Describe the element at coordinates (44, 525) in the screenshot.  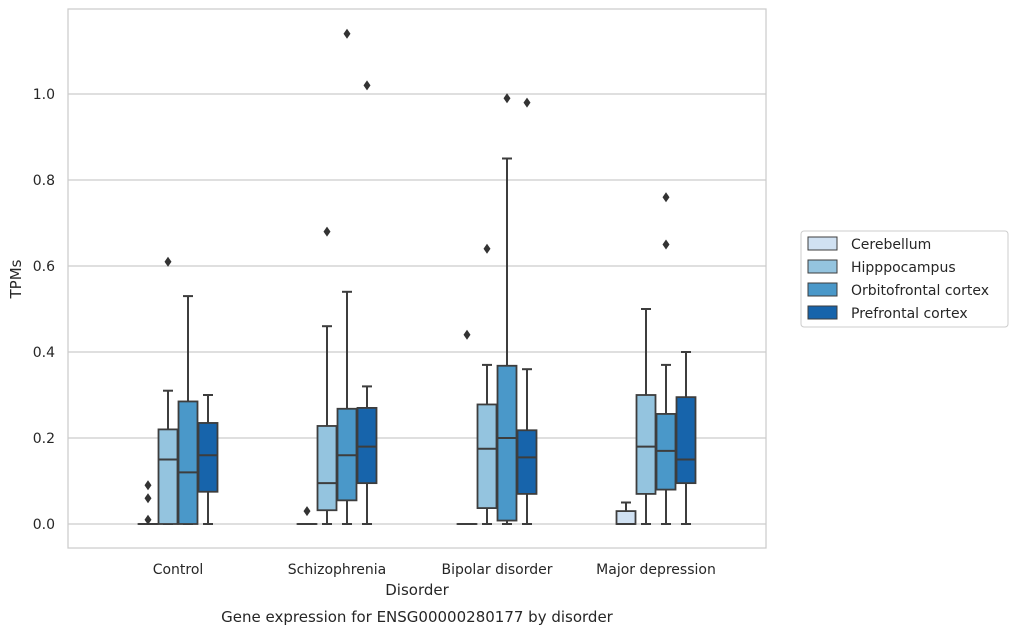
I see `y-tick-label: 0.0` at that location.